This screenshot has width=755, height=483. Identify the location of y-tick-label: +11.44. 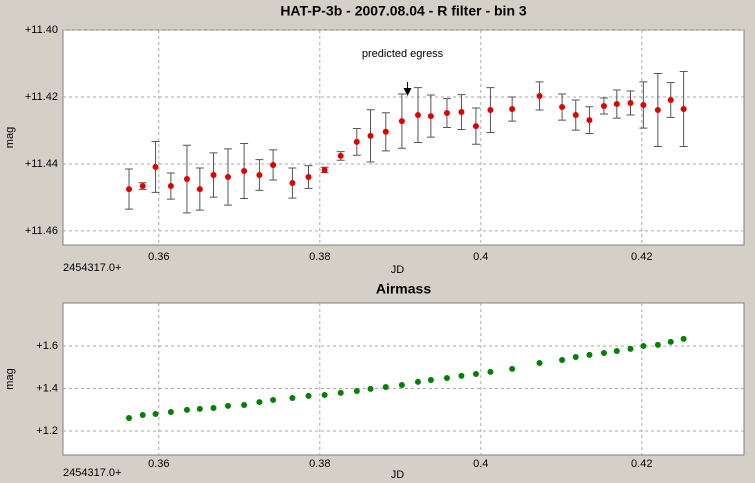
(41, 164).